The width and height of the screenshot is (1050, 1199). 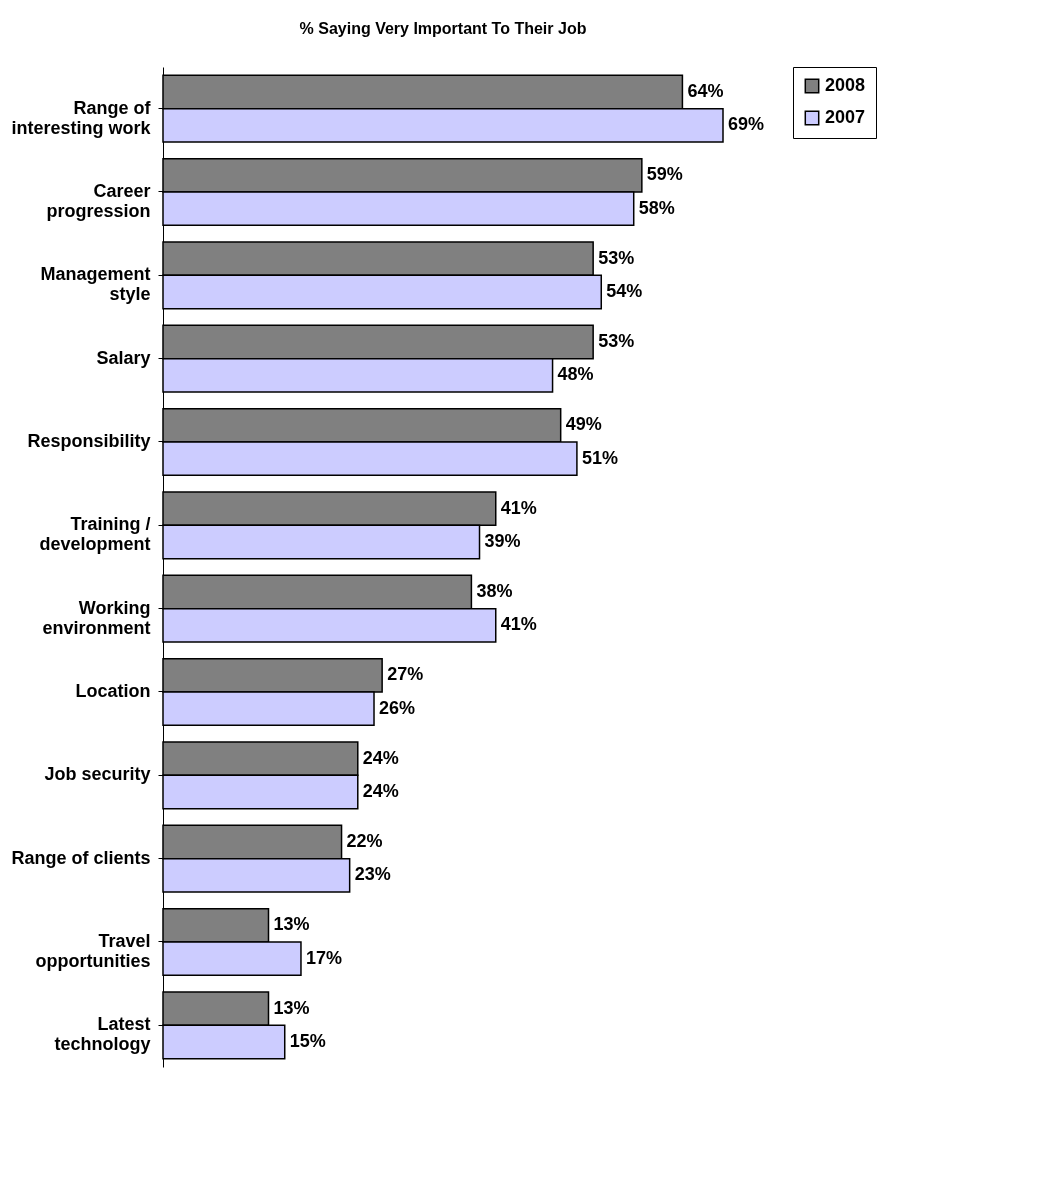 I want to click on data-label: 23%, so click(x=372, y=874).